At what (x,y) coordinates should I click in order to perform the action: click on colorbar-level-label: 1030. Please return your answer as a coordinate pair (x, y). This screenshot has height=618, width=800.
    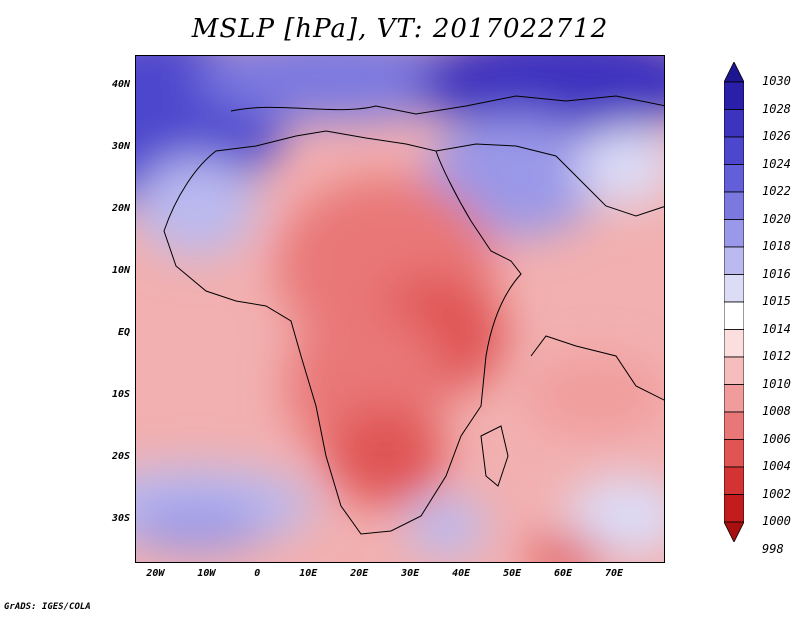
    Looking at the image, I should click on (776, 81).